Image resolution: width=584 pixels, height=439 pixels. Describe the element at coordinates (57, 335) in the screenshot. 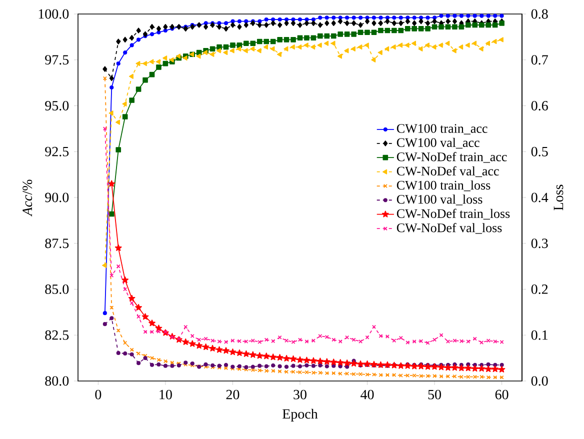

I see `y-tick-label: 82.5` at that location.